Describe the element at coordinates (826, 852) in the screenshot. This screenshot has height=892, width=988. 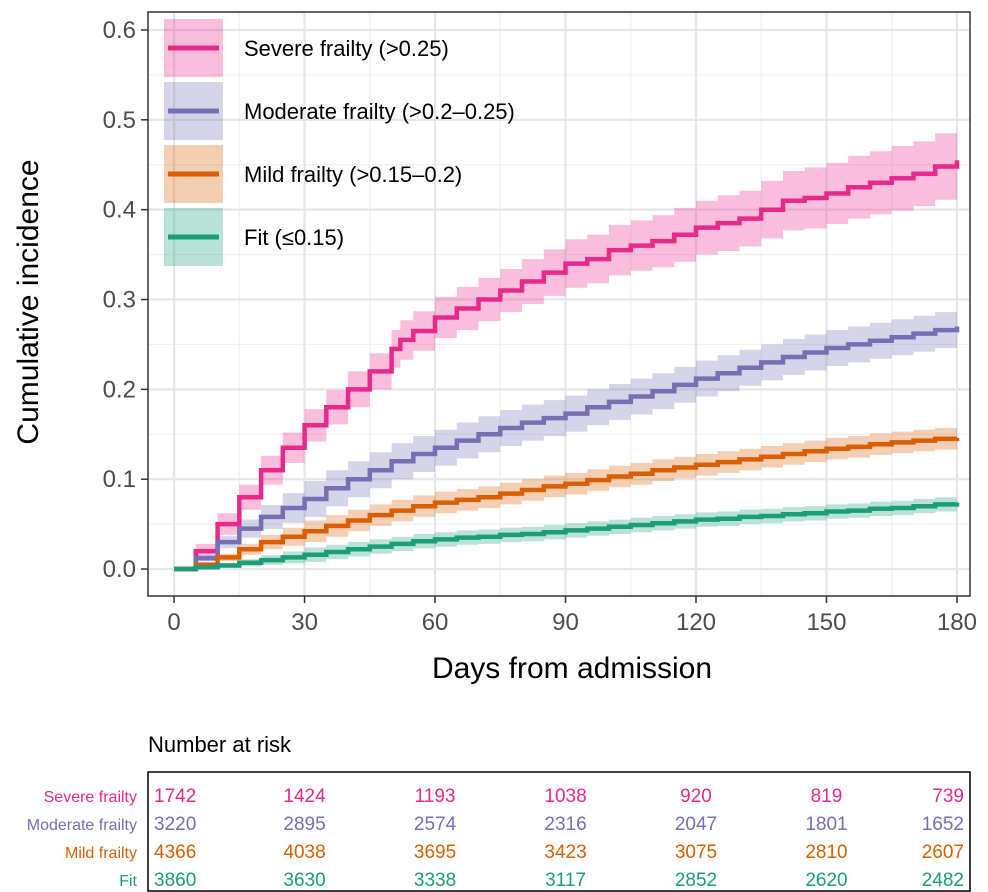
I see `risk-value: 2810` at that location.